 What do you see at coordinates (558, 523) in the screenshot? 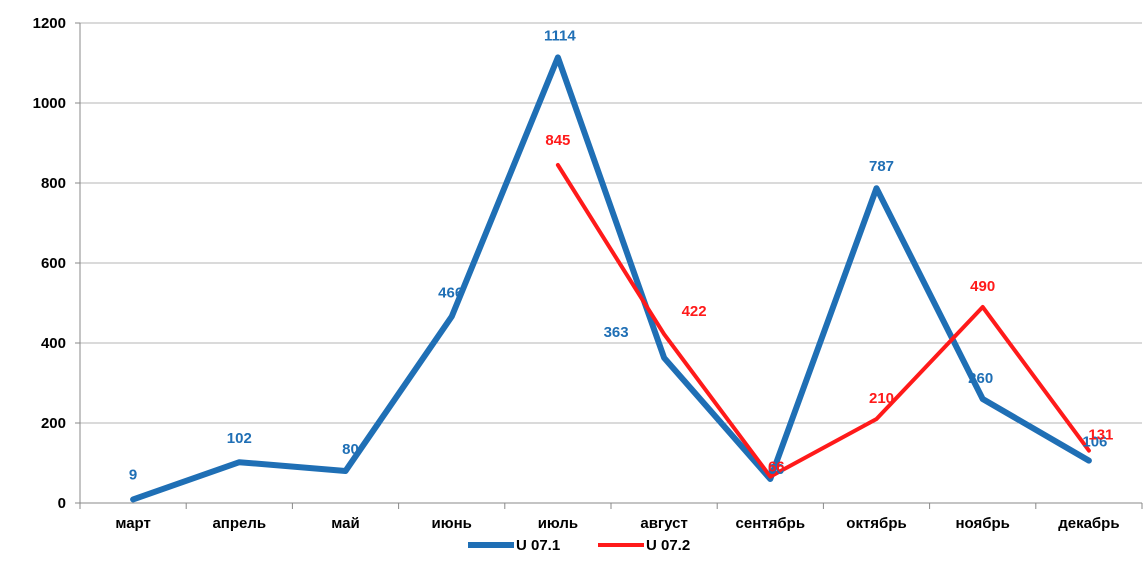
I see `x-tick-label: июль` at bounding box center [558, 523].